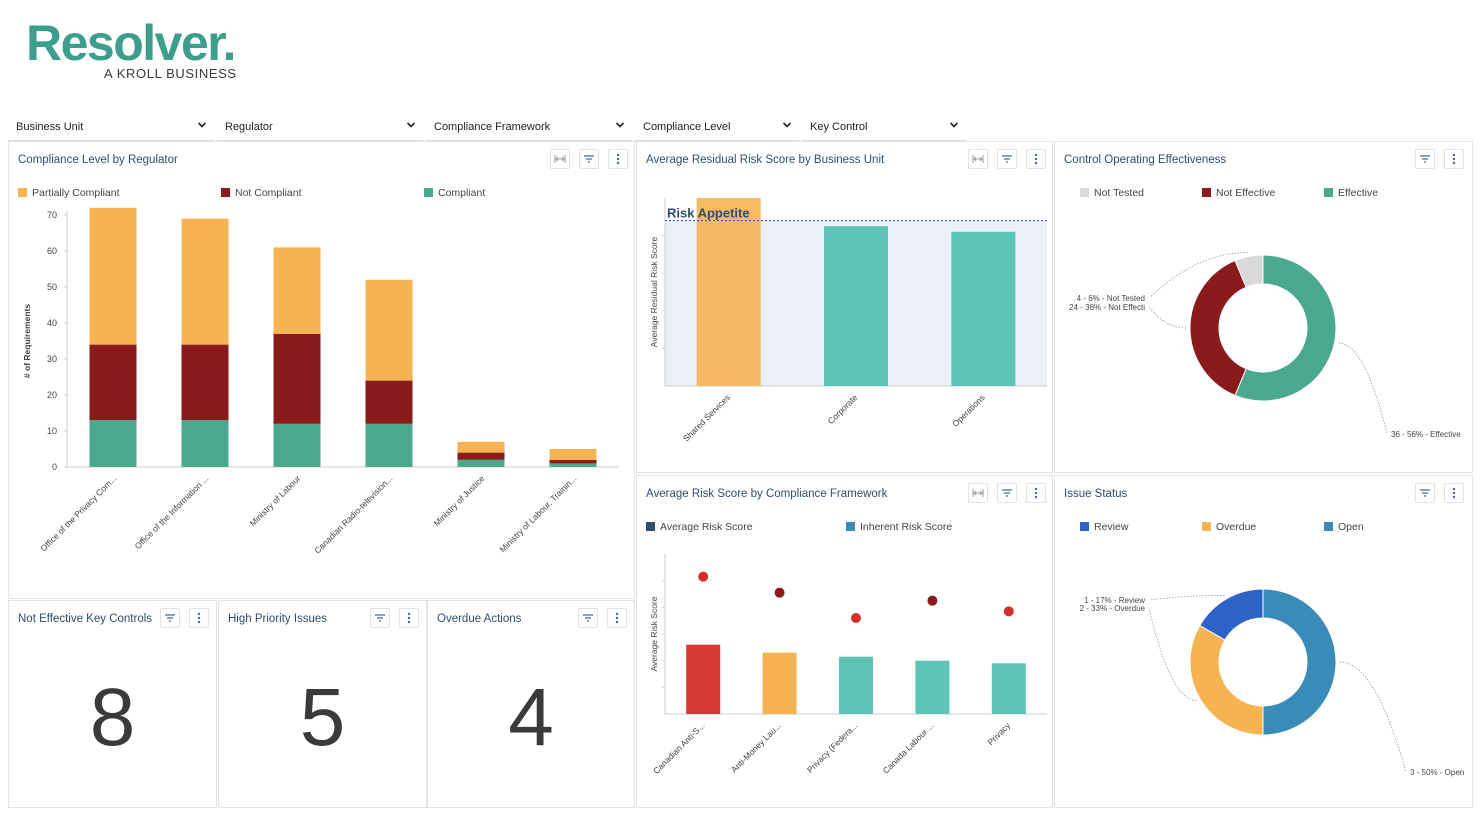 The height and width of the screenshot is (822, 1480). Describe the element at coordinates (459, 500) in the screenshot. I see `x-tick-label: Ministry of Justice` at that location.